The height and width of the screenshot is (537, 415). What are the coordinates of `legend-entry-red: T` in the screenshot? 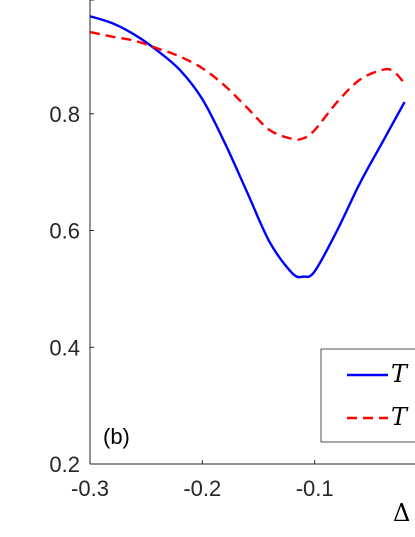 It's located at (400, 417).